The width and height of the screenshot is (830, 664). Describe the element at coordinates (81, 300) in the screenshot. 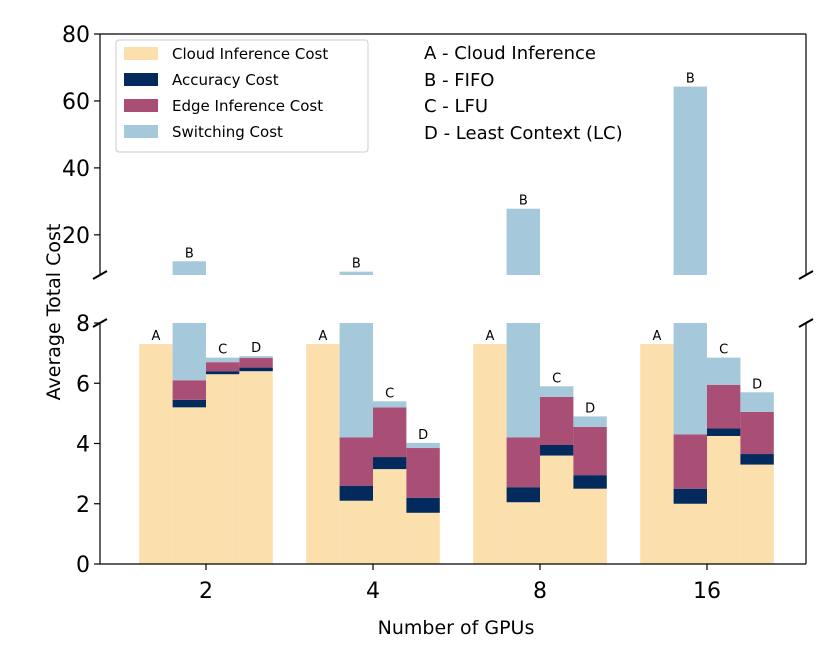

I see `y-ticks: 0 2 4 6 8 20 40 60 80` at that location.